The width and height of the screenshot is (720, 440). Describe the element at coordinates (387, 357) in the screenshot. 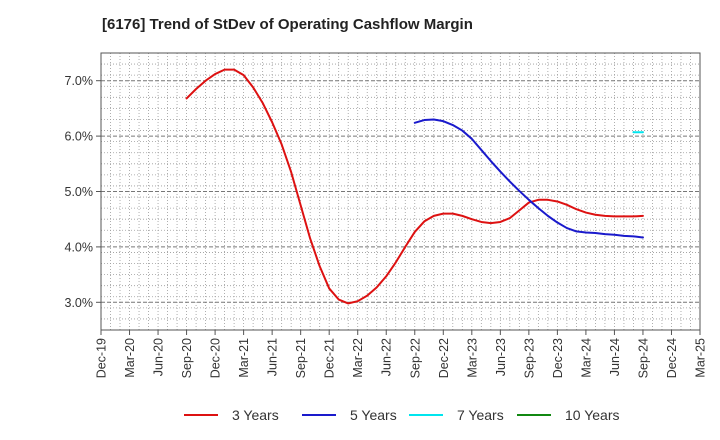

I see `x-tick-label: Jun-22` at that location.